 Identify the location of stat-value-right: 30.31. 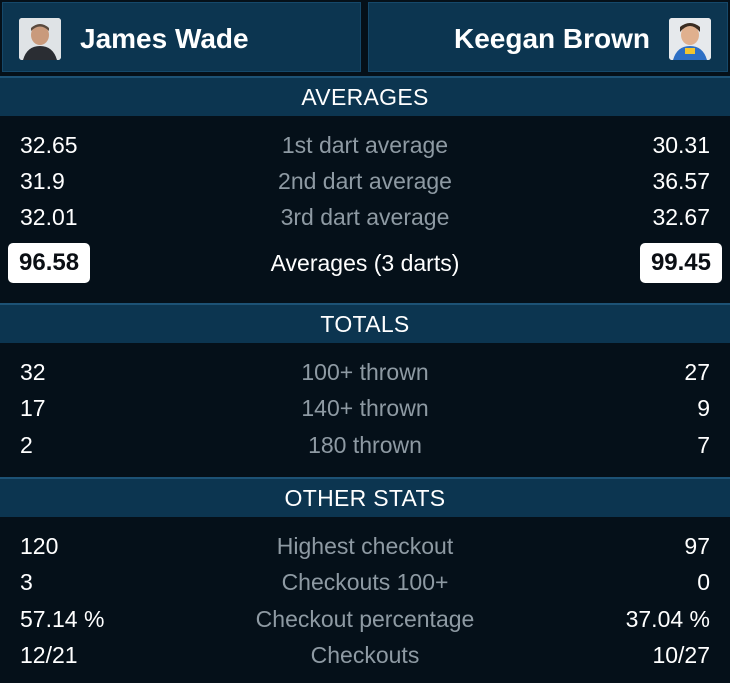
(681, 145).